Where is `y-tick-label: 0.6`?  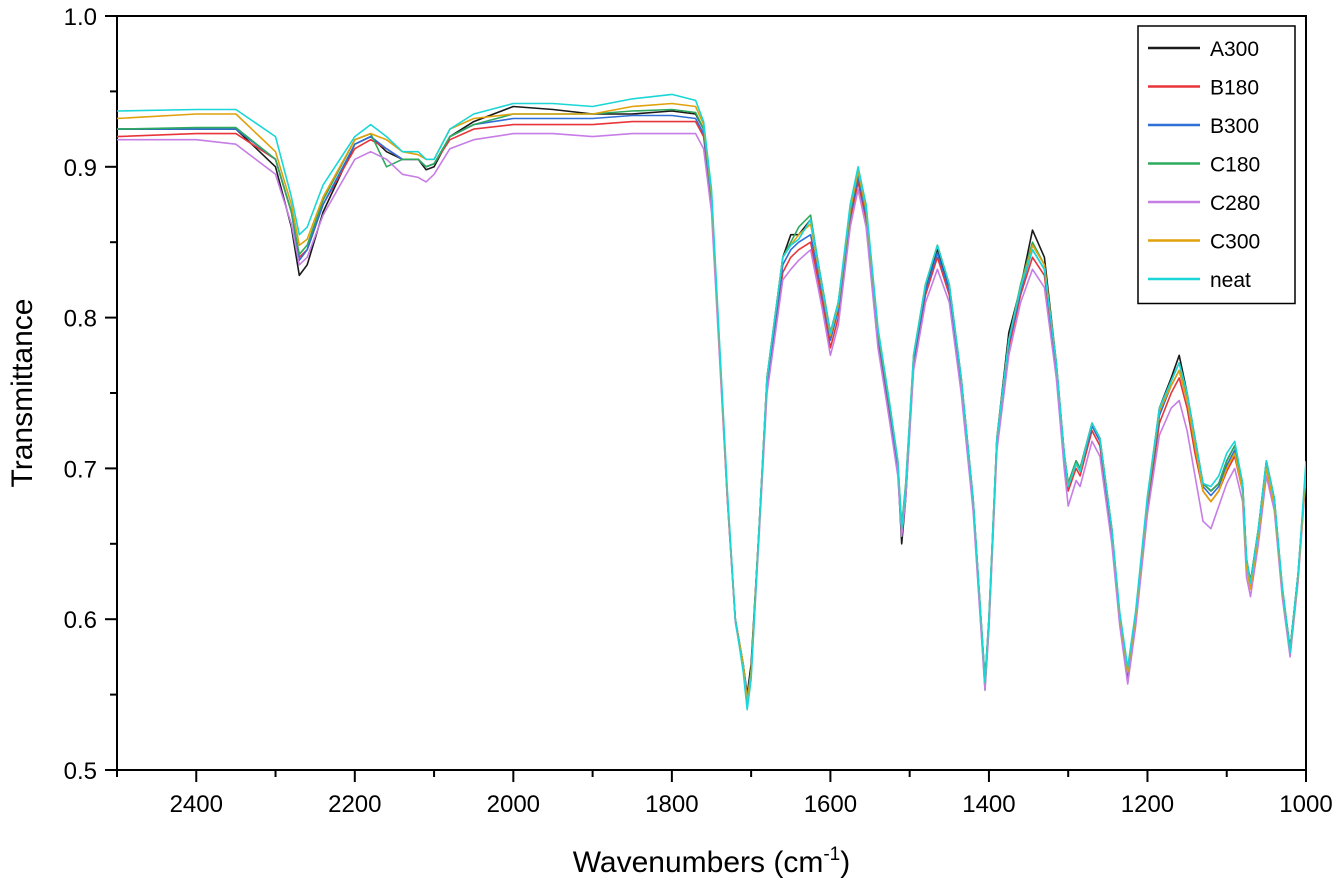
y-tick-label: 0.6 is located at coordinates (80, 620).